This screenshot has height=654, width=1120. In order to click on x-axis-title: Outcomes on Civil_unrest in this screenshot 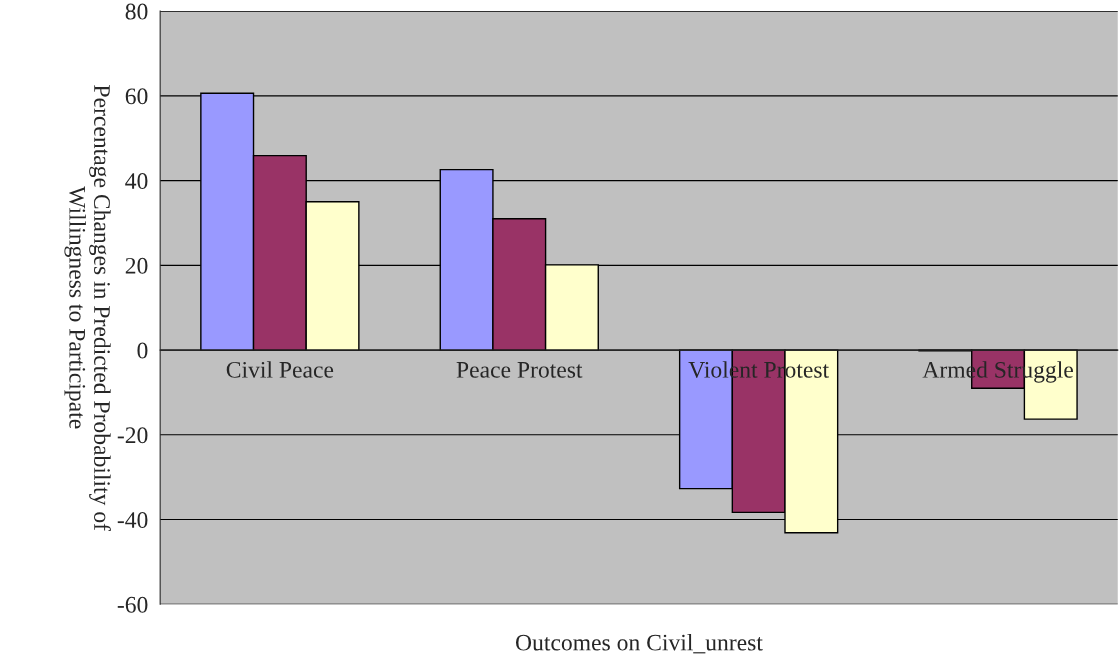, I will do `click(639, 643)`.